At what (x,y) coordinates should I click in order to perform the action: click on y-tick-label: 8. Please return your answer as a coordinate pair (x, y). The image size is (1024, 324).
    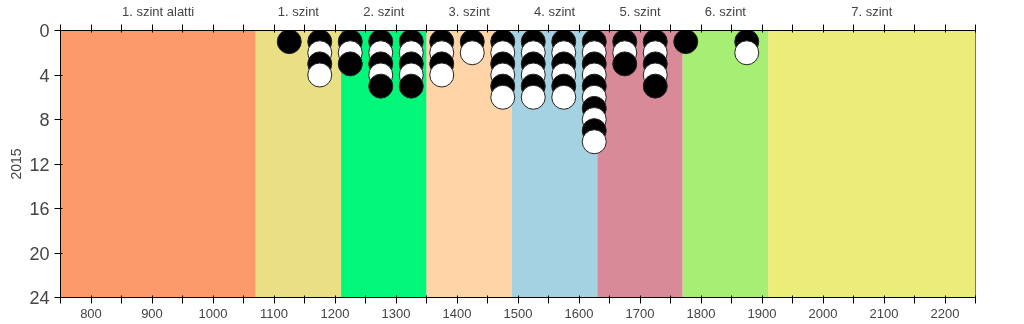
    Looking at the image, I should click on (44, 120).